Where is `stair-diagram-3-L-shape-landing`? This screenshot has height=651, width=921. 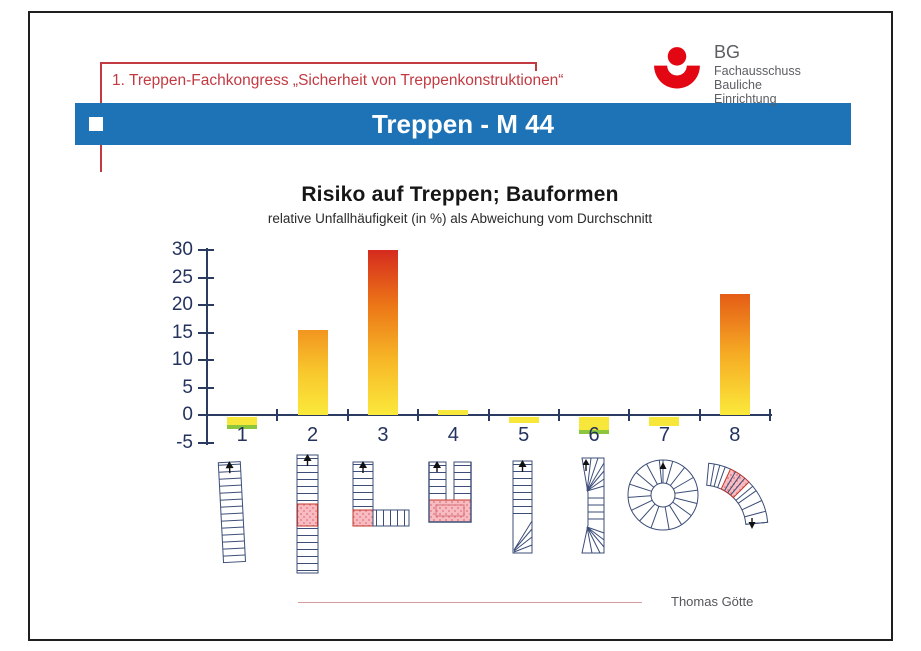 stair-diagram-3-L-shape-landing is located at coordinates (381, 494).